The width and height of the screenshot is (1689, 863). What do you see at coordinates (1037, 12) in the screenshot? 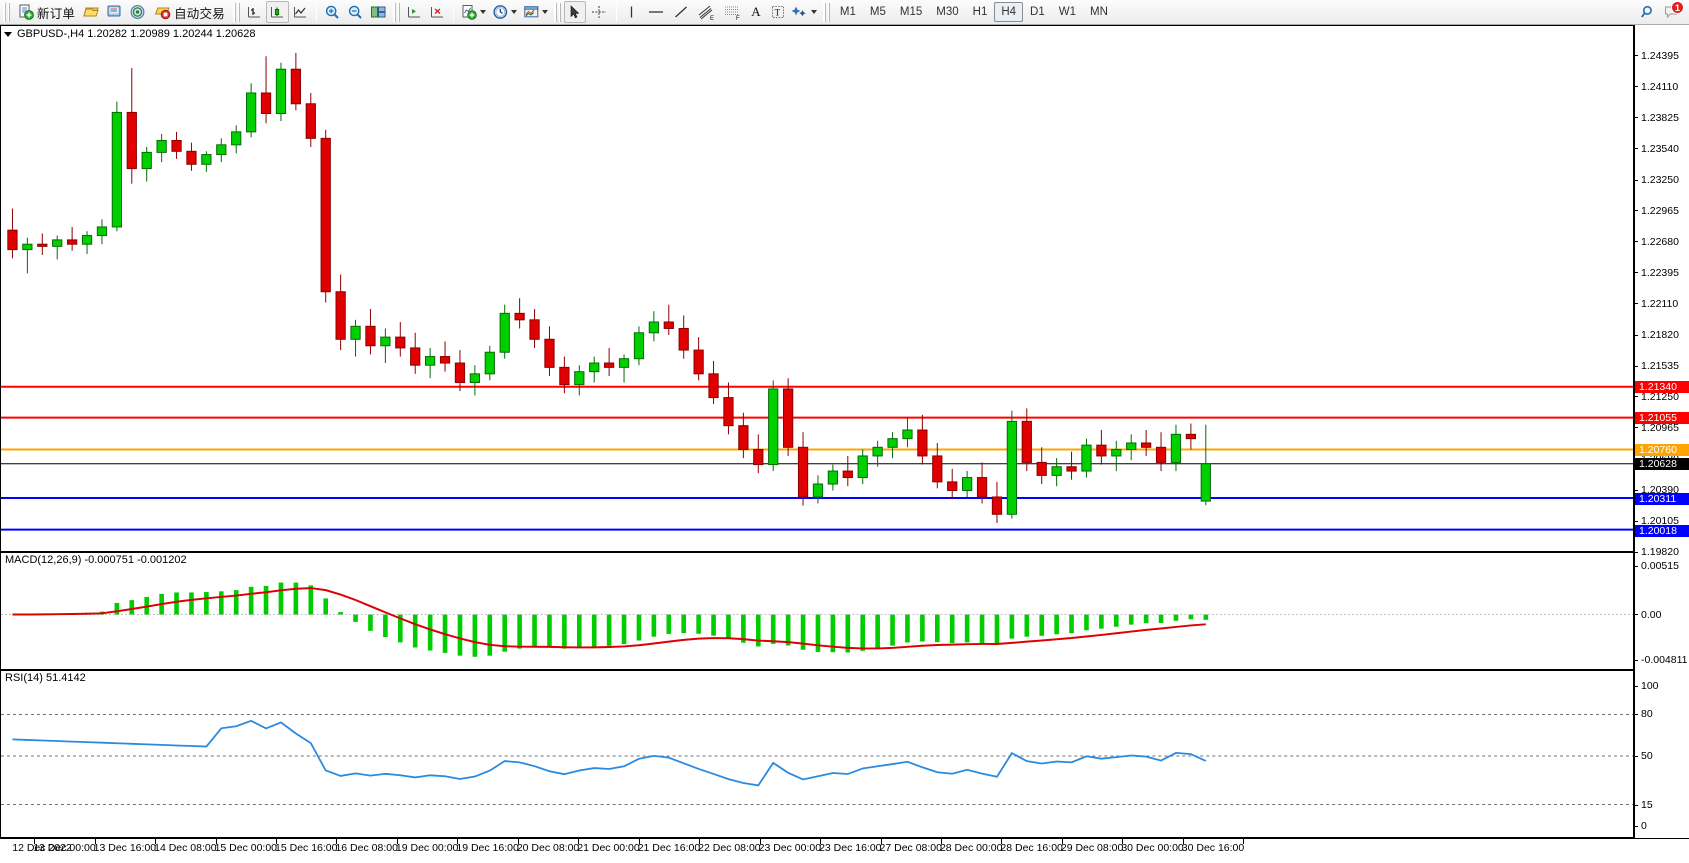
I see `timeframe-d1: D1` at bounding box center [1037, 12].